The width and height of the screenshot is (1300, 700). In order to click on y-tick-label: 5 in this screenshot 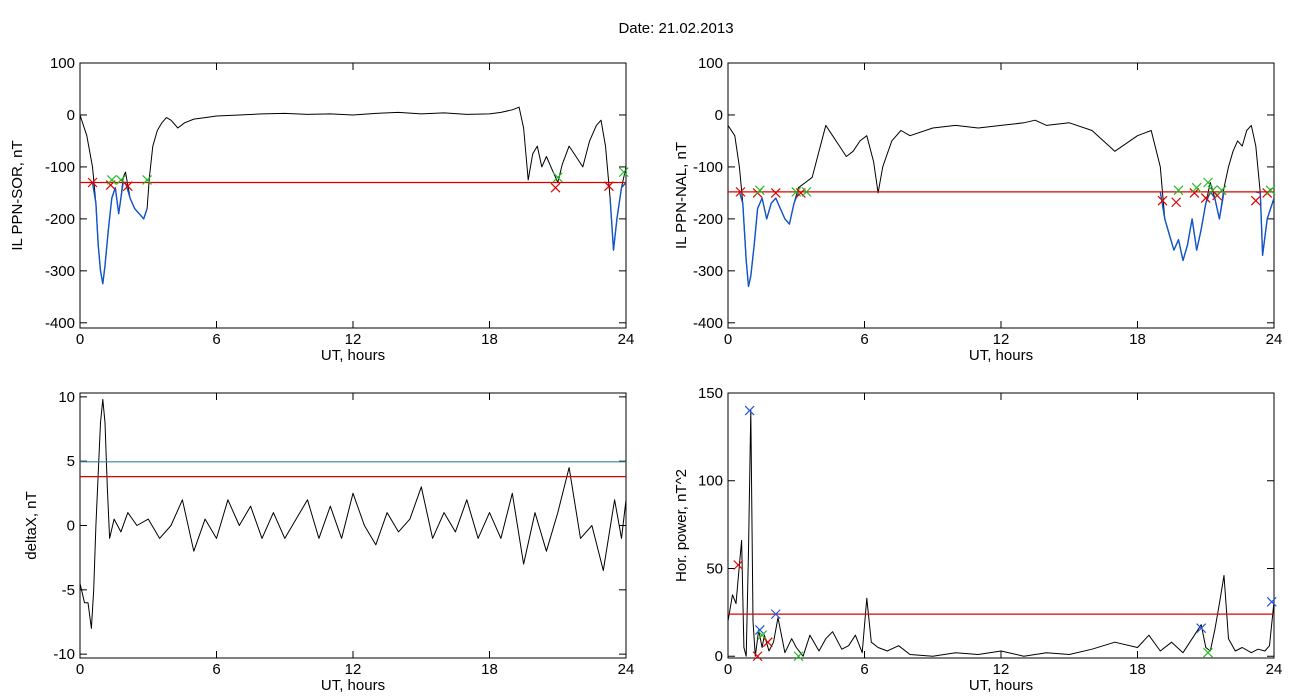, I will do `click(71, 461)`.